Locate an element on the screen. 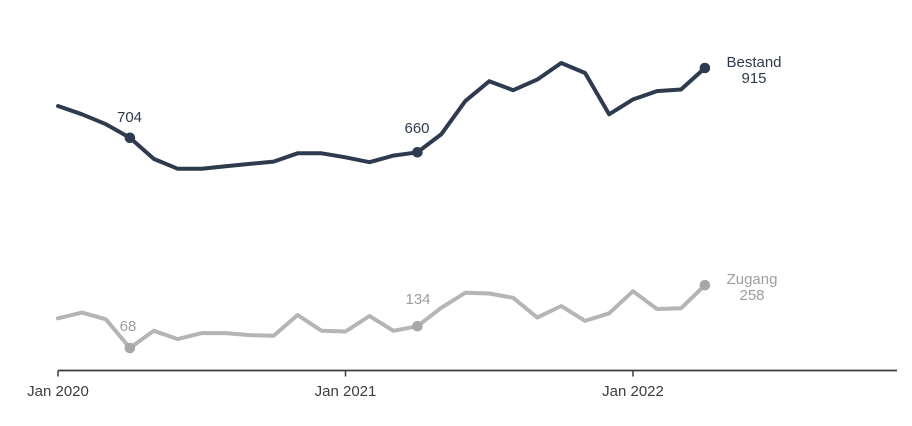 The image size is (912, 426). zugang-end-label: Zugang 258 is located at coordinates (752, 287).